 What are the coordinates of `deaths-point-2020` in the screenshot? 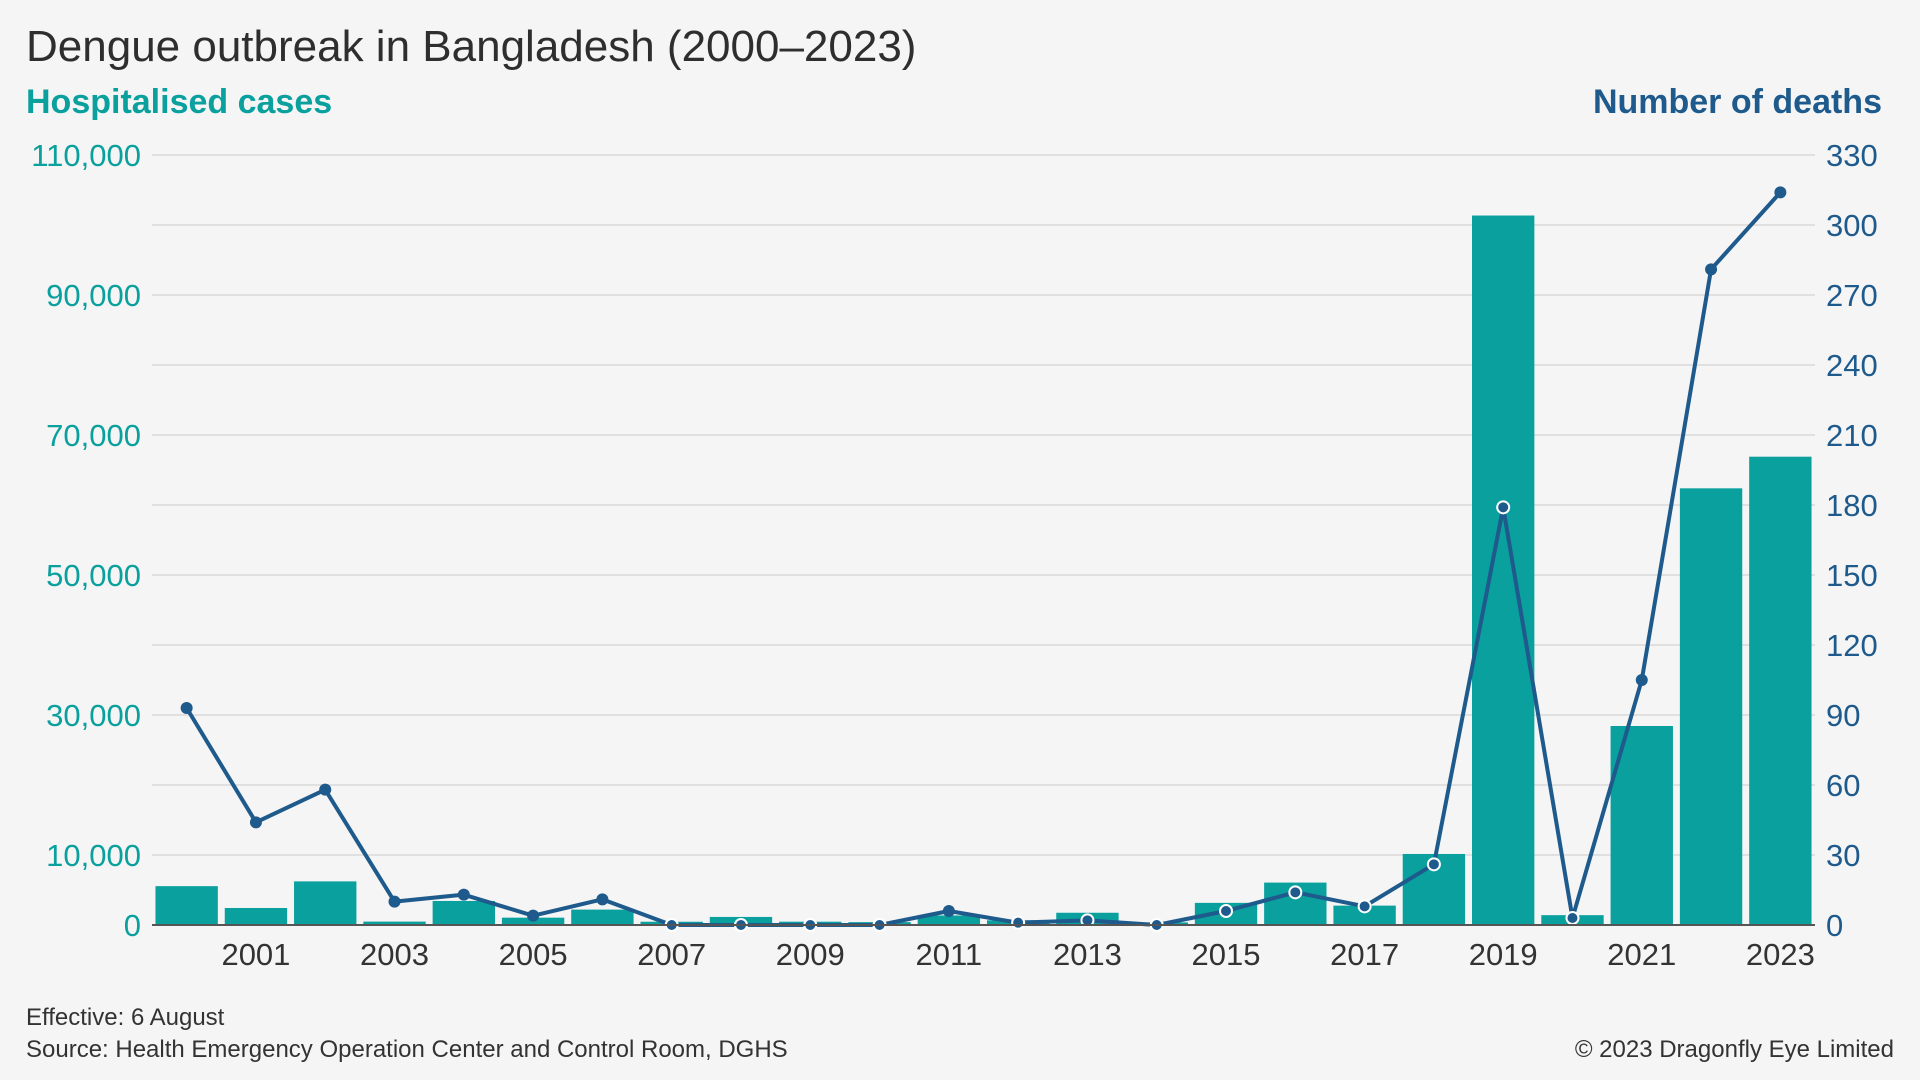 It's located at (1572, 918).